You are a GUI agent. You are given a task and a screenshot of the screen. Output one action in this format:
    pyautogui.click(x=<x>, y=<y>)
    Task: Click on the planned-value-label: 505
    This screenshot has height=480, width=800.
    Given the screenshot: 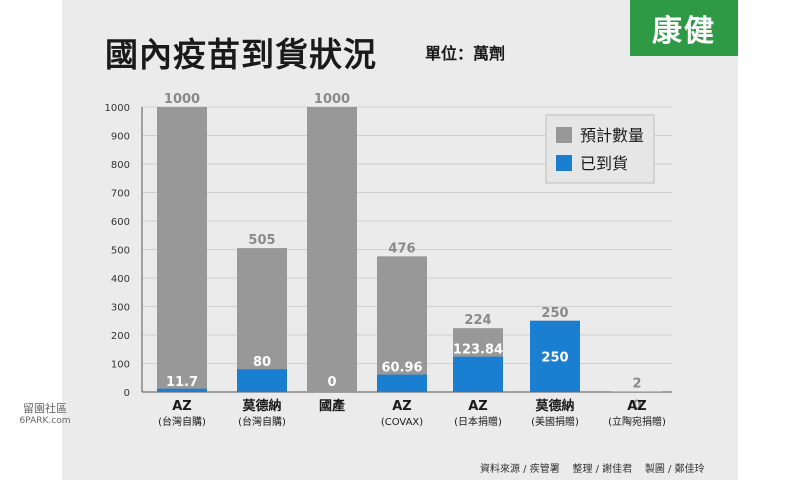 What is the action you would take?
    pyautogui.click(x=261, y=240)
    